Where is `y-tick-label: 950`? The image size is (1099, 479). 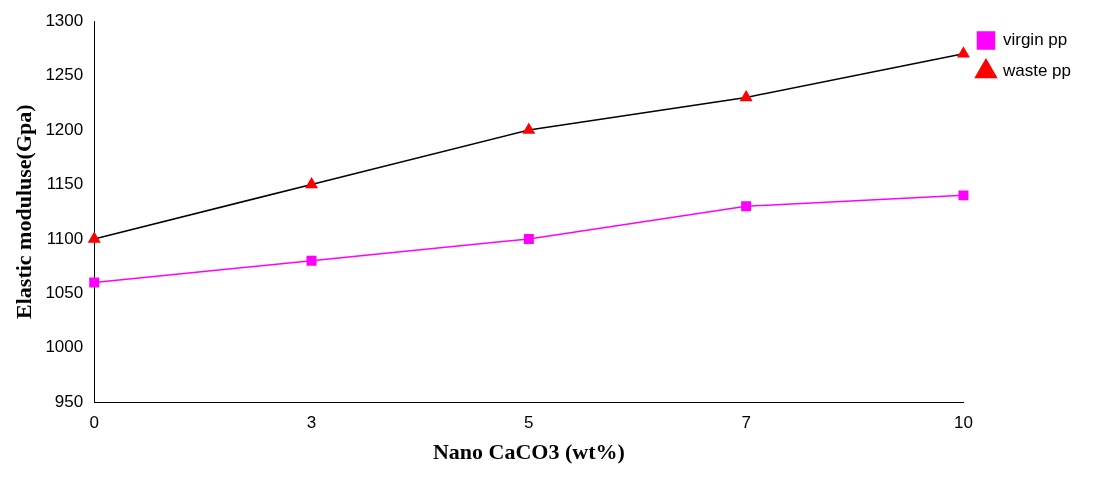 y-tick-label: 950 is located at coordinates (69, 401).